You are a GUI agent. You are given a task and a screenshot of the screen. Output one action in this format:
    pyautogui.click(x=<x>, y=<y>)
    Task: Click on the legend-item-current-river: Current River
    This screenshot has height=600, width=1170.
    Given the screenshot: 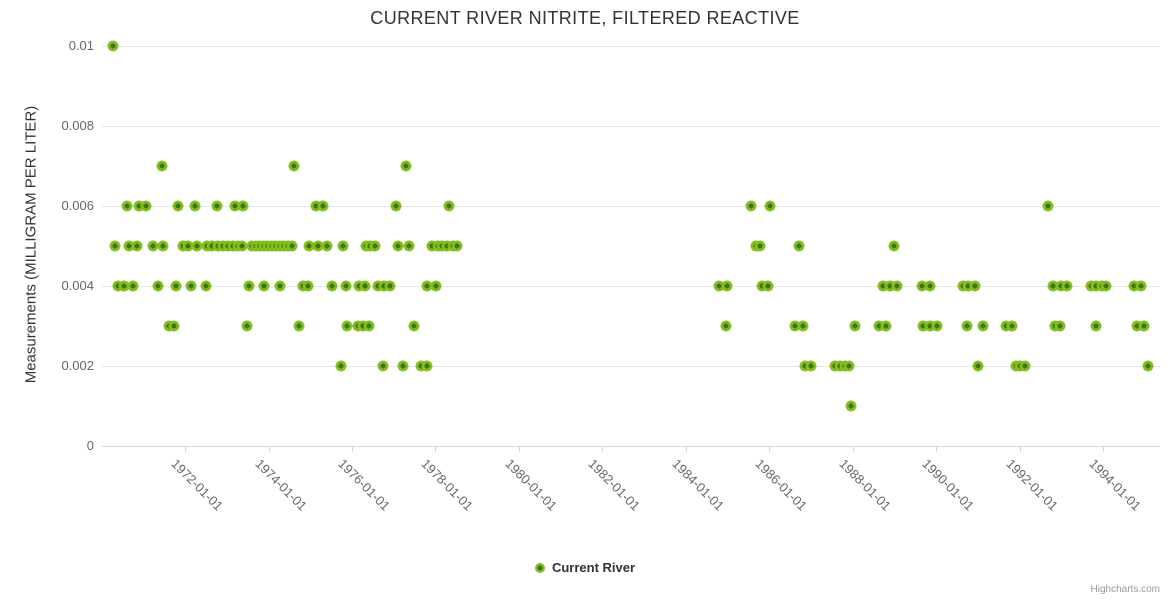 What is the action you would take?
    pyautogui.click(x=585, y=567)
    